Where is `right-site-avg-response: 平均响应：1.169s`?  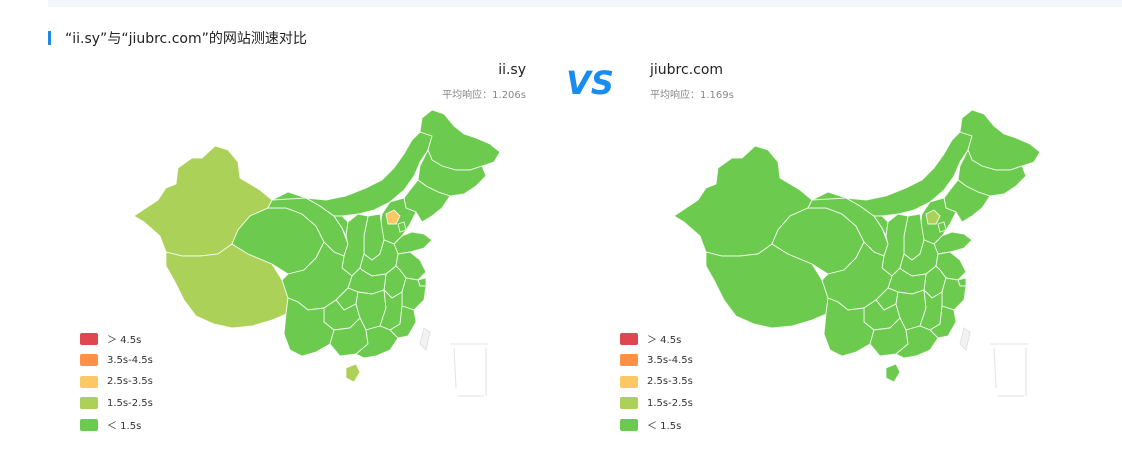
right-site-avg-response: 平均响应：1.169s is located at coordinates (692, 95).